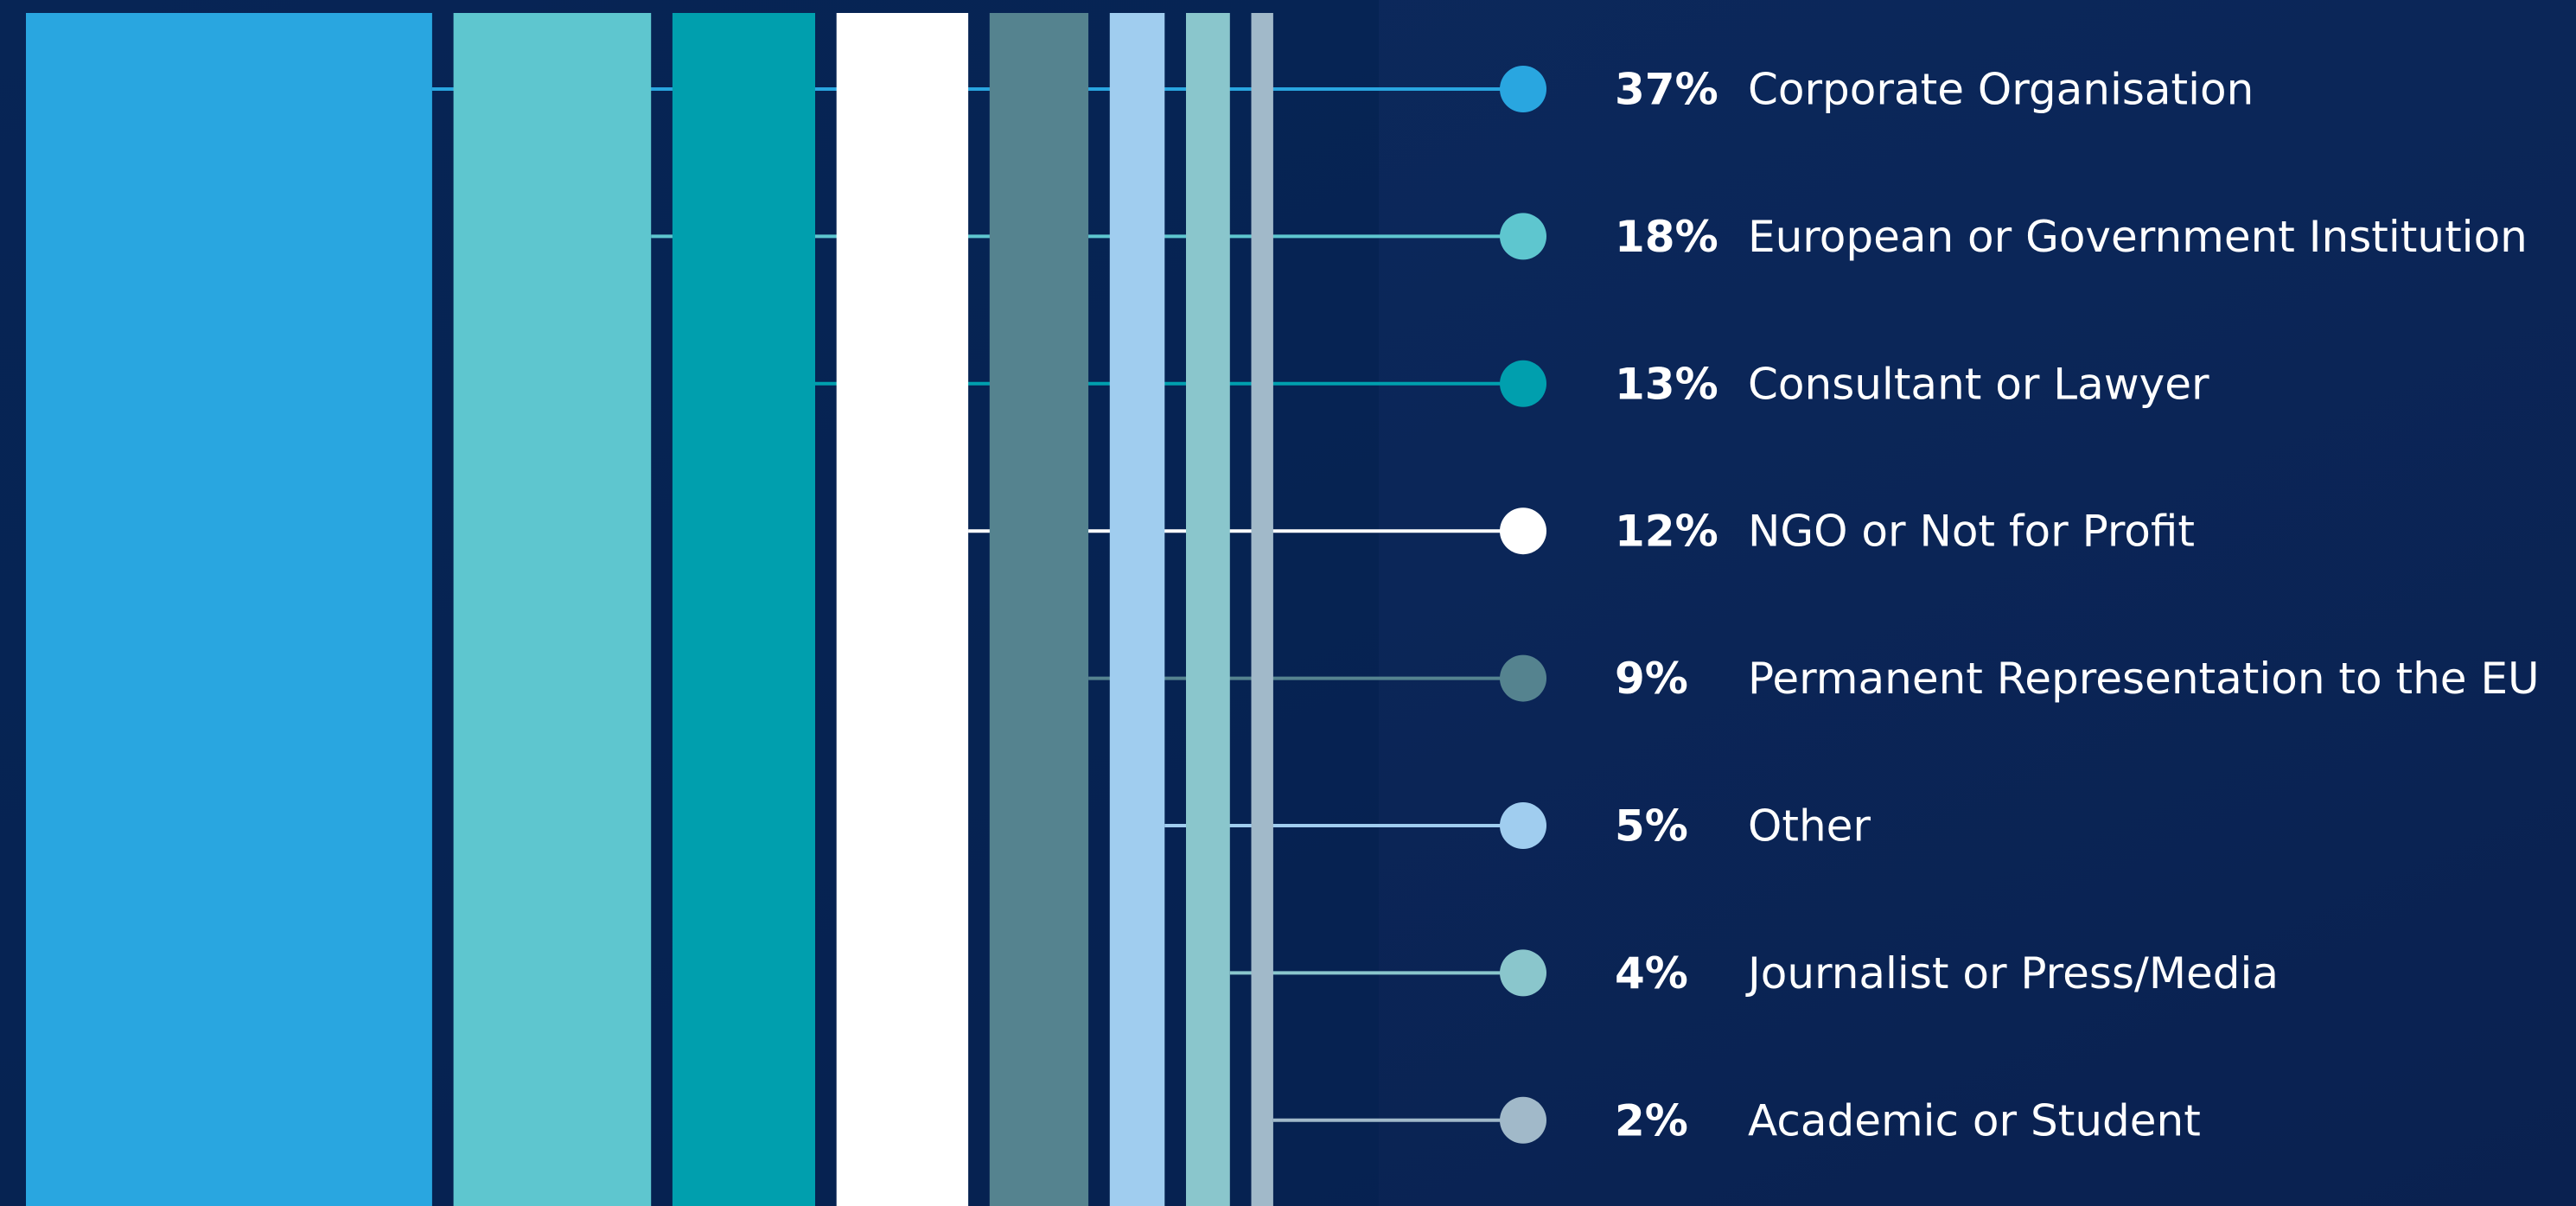  What do you see at coordinates (1809, 826) in the screenshot?
I see `category-label: Other` at bounding box center [1809, 826].